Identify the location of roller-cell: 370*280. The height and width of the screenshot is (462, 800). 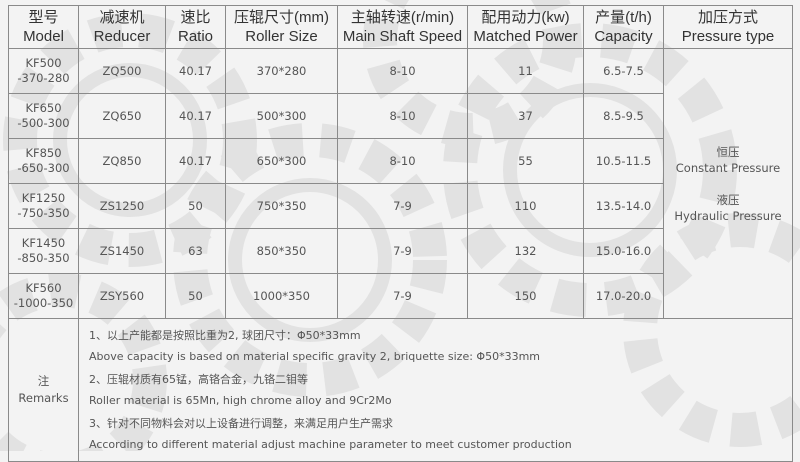
(281, 71).